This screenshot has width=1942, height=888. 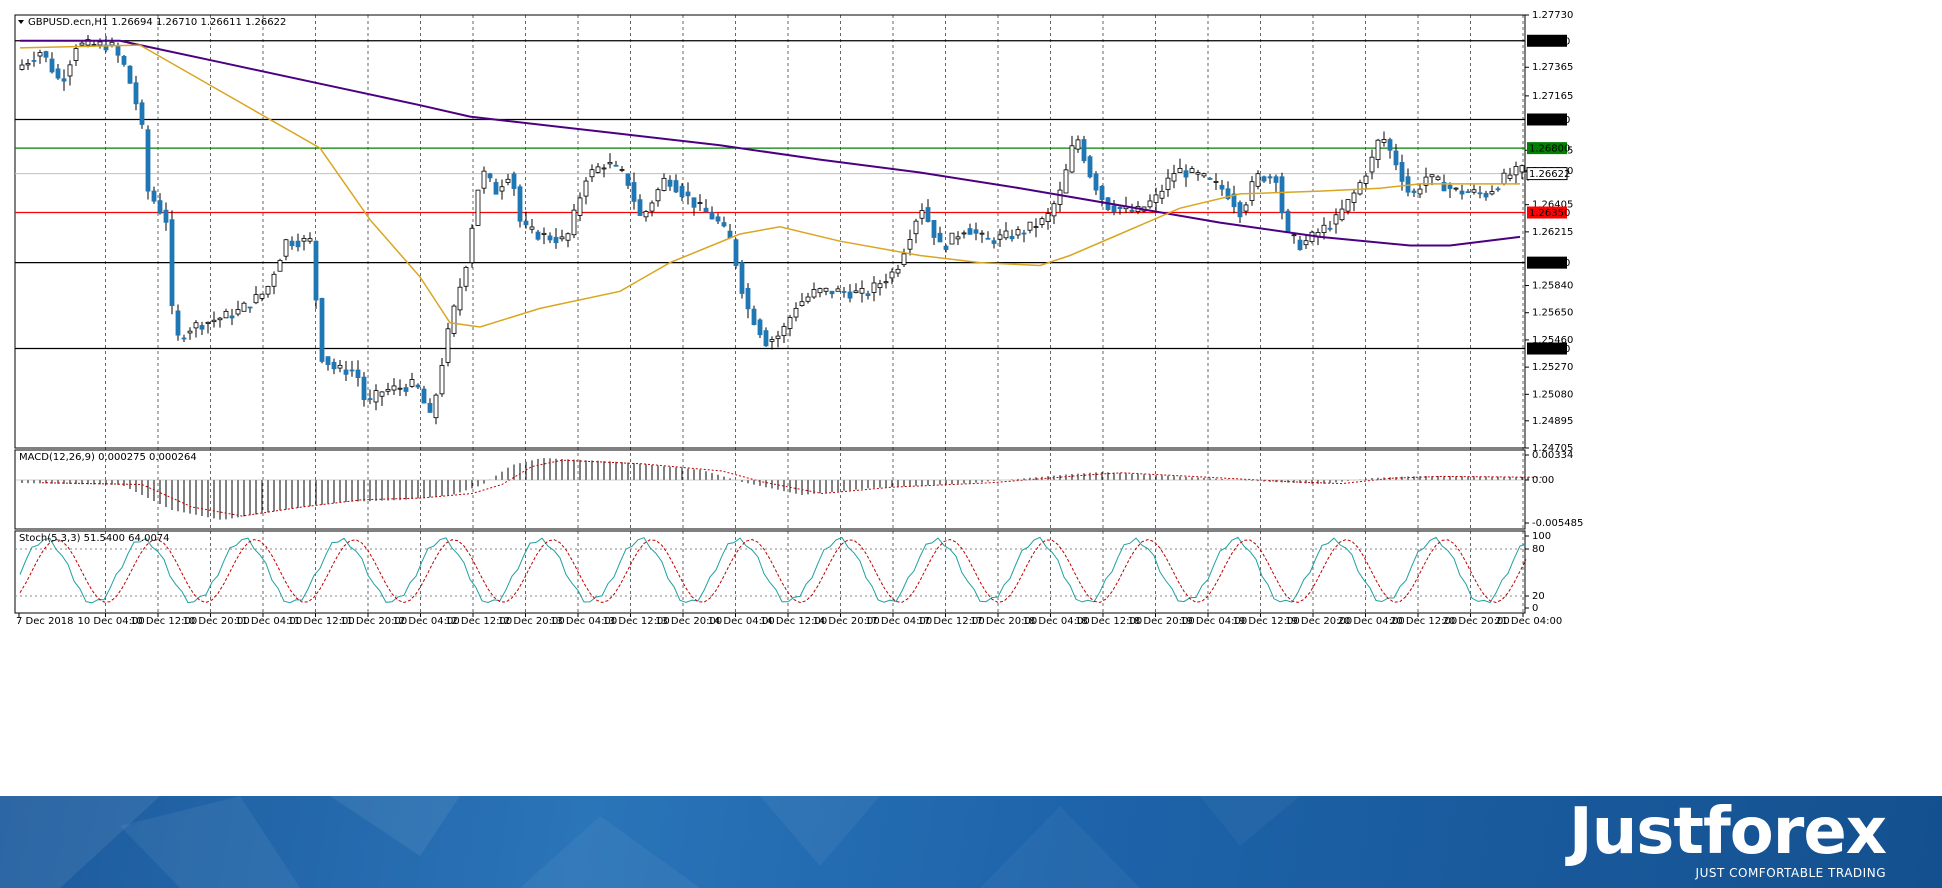 I want to click on stoch-panel, so click(x=770, y=572).